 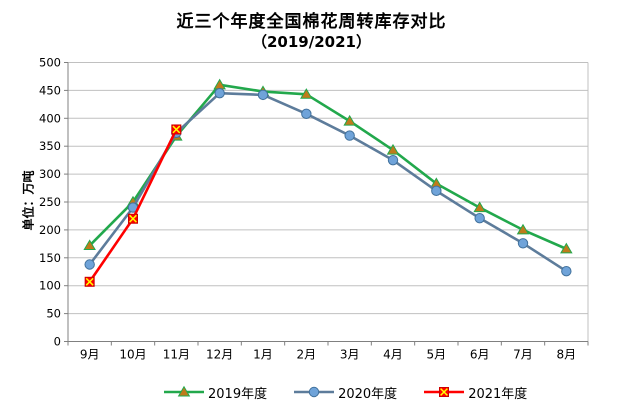 What do you see at coordinates (479, 218) in the screenshot?
I see `data-point-2020年度-6月` at bounding box center [479, 218].